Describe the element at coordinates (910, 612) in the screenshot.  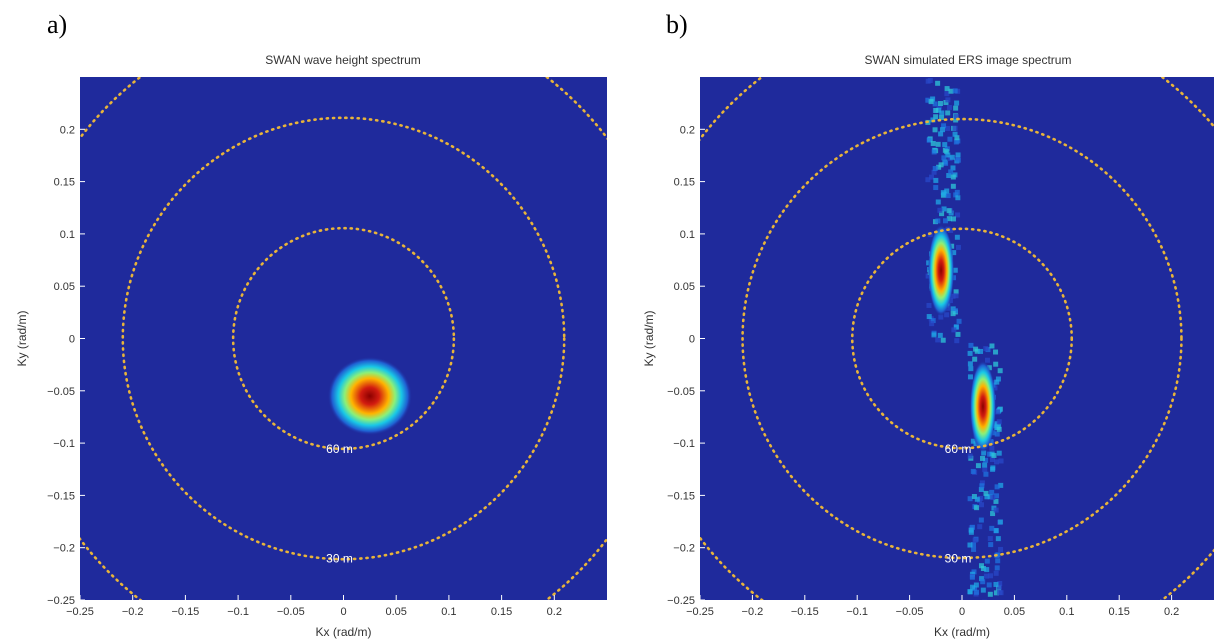
I see `x-tick-label: −0.05` at that location.